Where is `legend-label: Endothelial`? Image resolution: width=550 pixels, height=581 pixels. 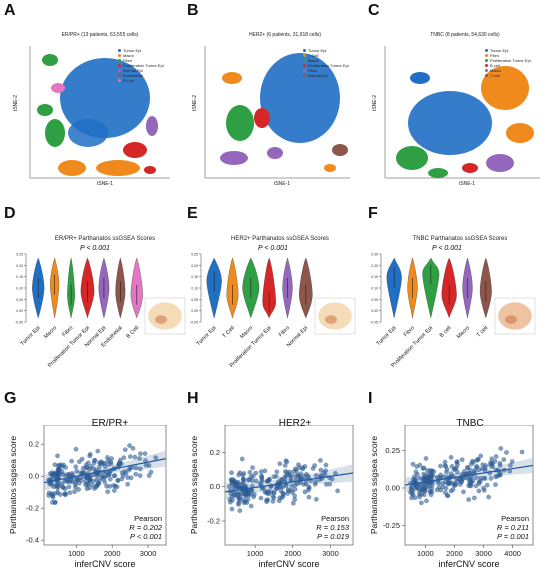 legend-label: Endothelial is located at coordinates (133, 75).